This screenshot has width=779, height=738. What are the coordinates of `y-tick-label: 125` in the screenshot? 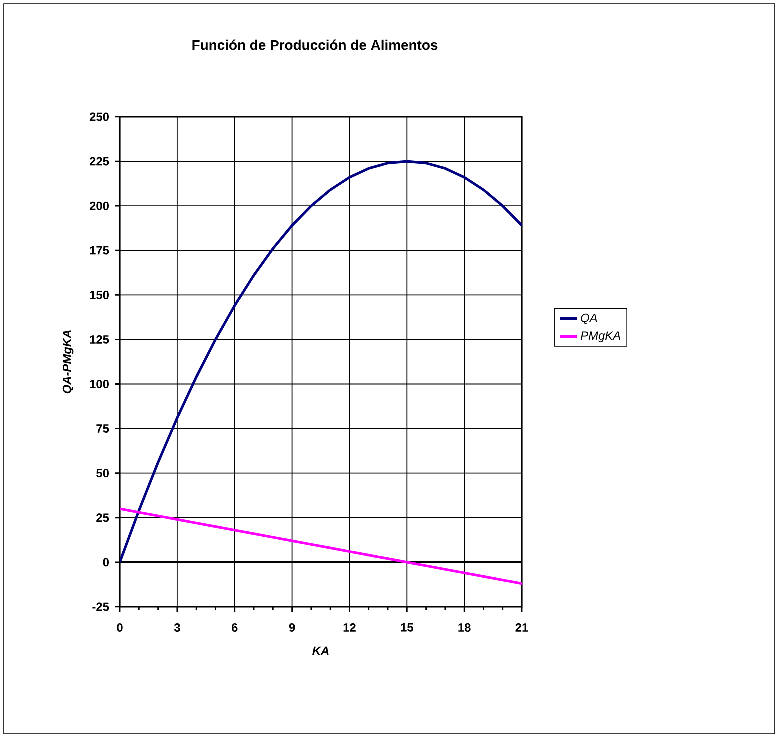 It's located at (100, 339).